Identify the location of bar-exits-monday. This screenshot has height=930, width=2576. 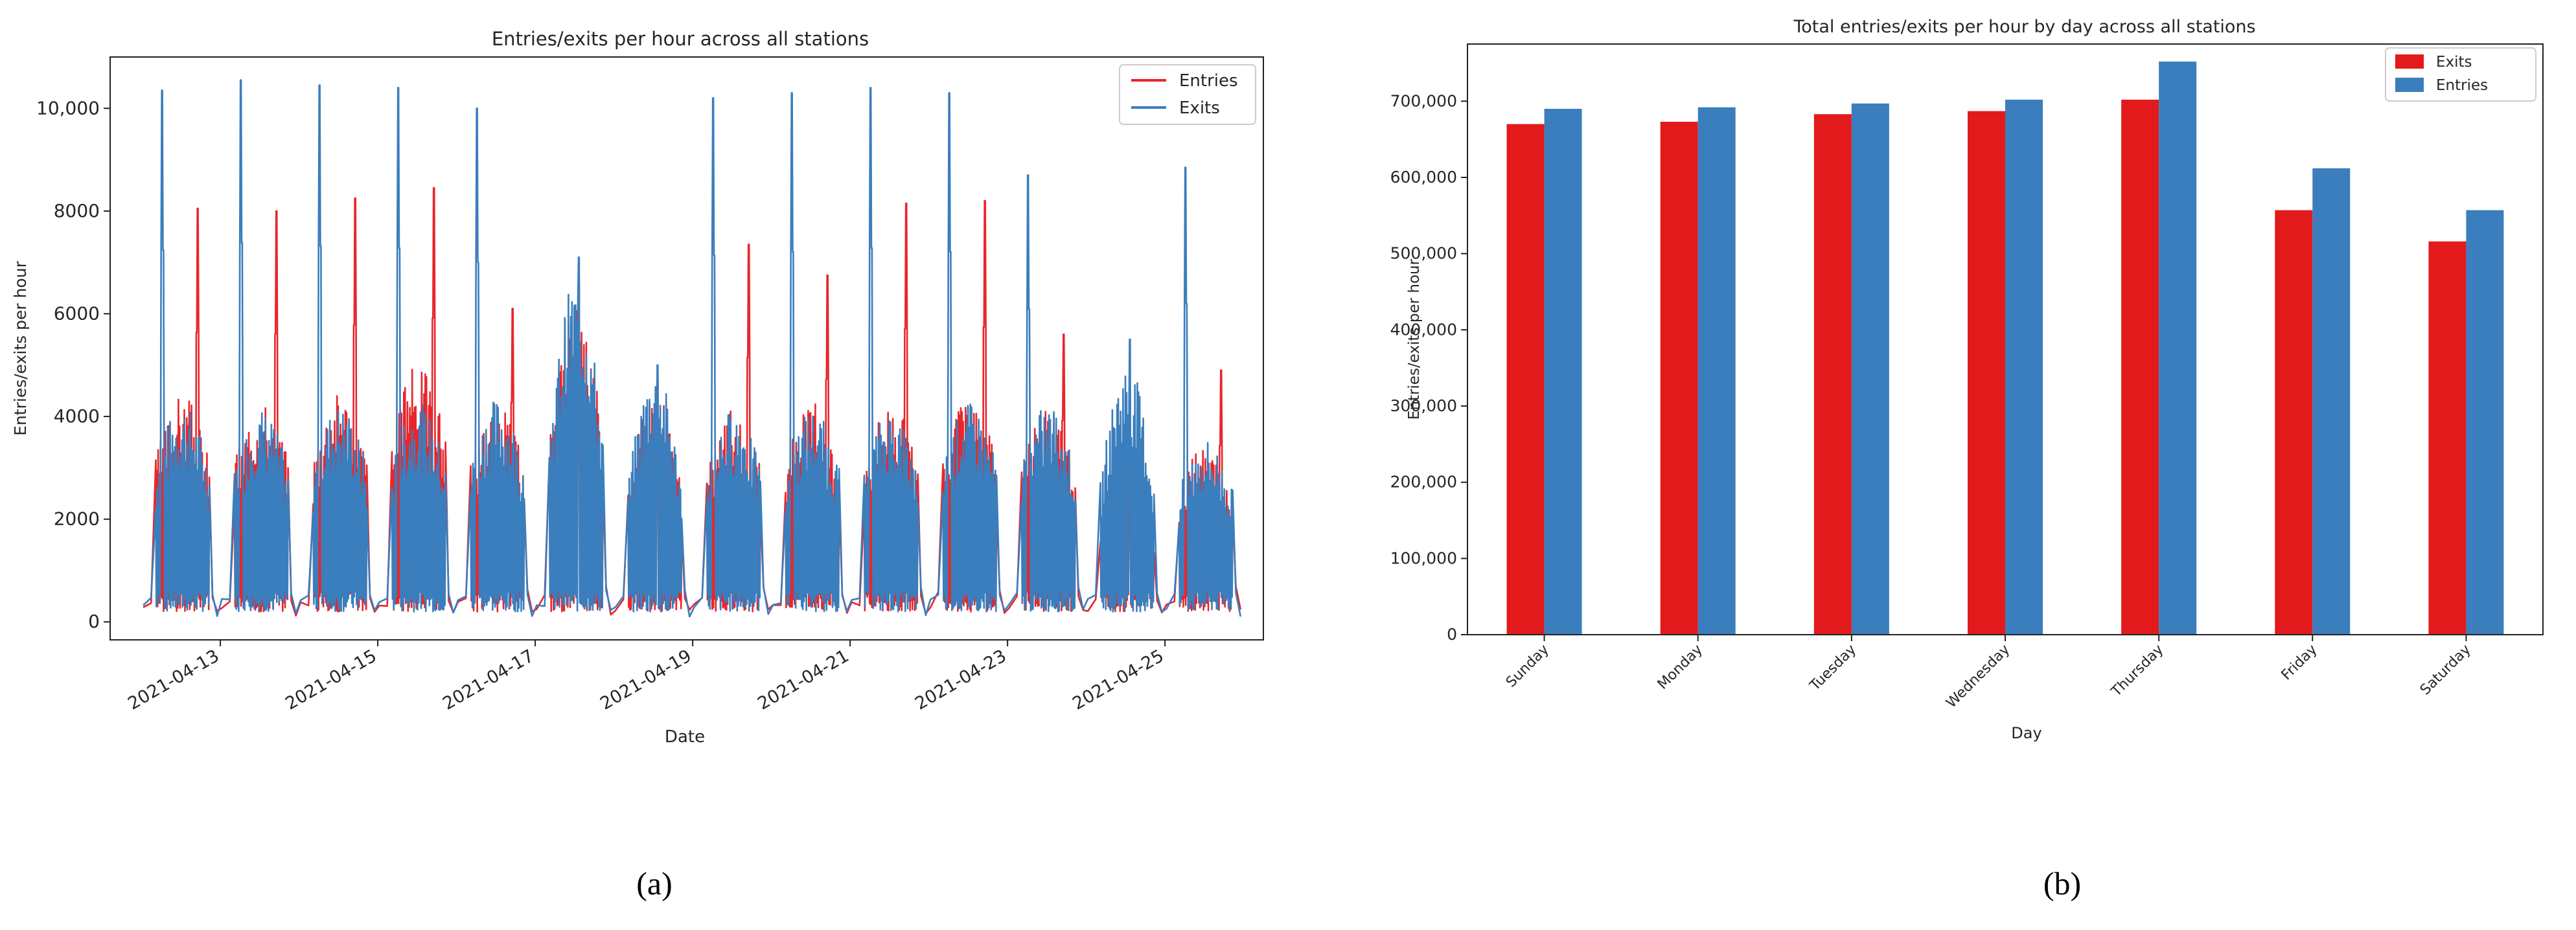
(1679, 379).